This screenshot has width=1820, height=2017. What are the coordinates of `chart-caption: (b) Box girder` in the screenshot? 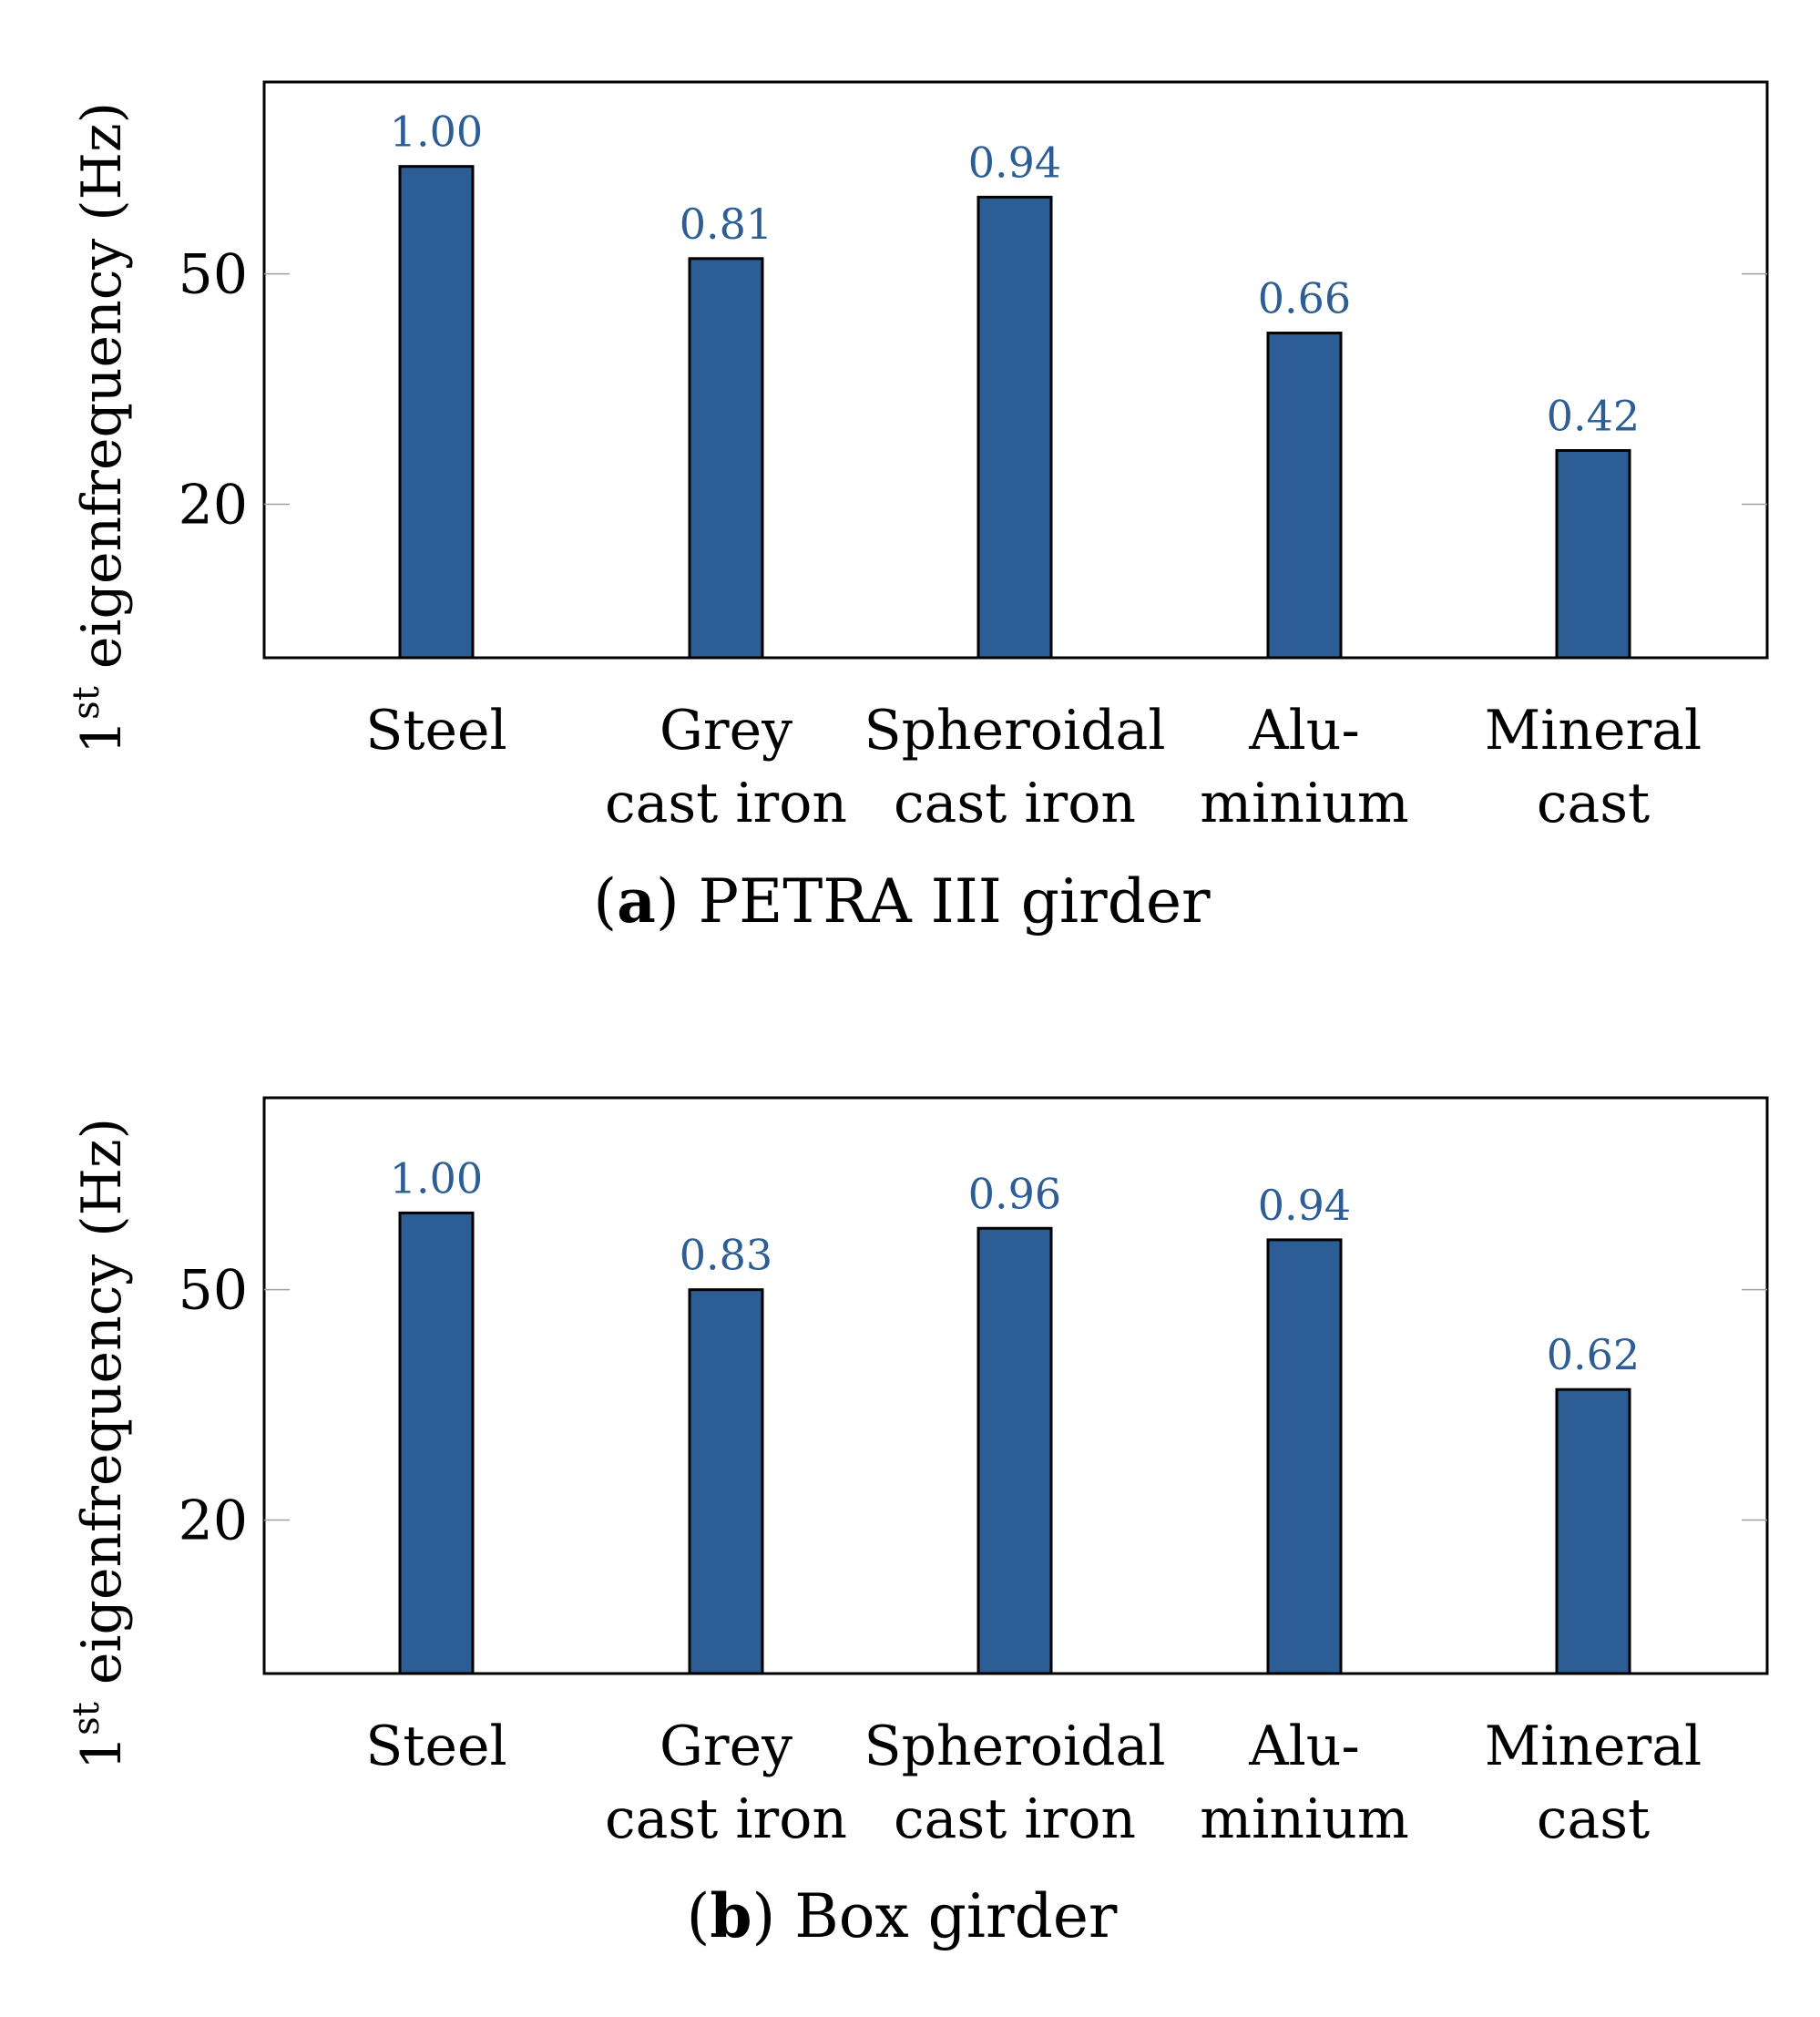 It's located at (903, 1915).